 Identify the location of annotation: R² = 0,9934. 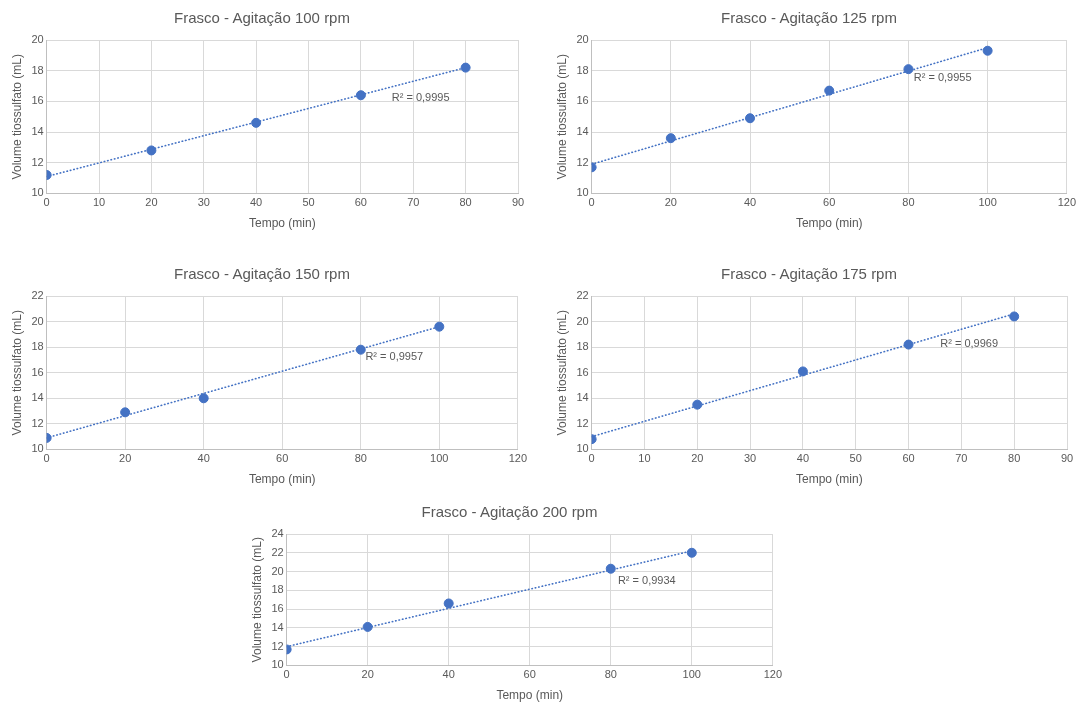
(646, 579).